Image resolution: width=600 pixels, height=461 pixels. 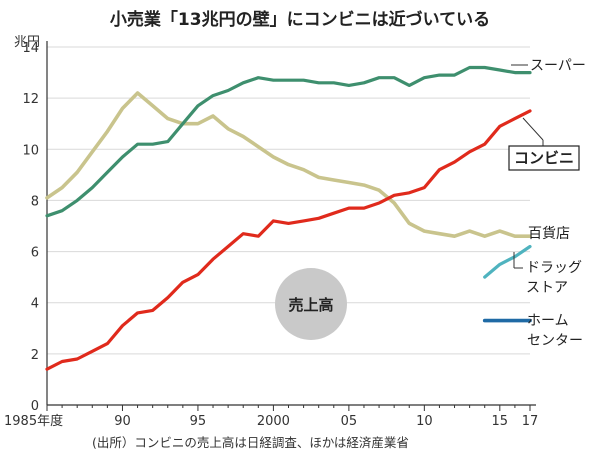 I want to click on y-tick-label: 2, so click(x=35, y=355).